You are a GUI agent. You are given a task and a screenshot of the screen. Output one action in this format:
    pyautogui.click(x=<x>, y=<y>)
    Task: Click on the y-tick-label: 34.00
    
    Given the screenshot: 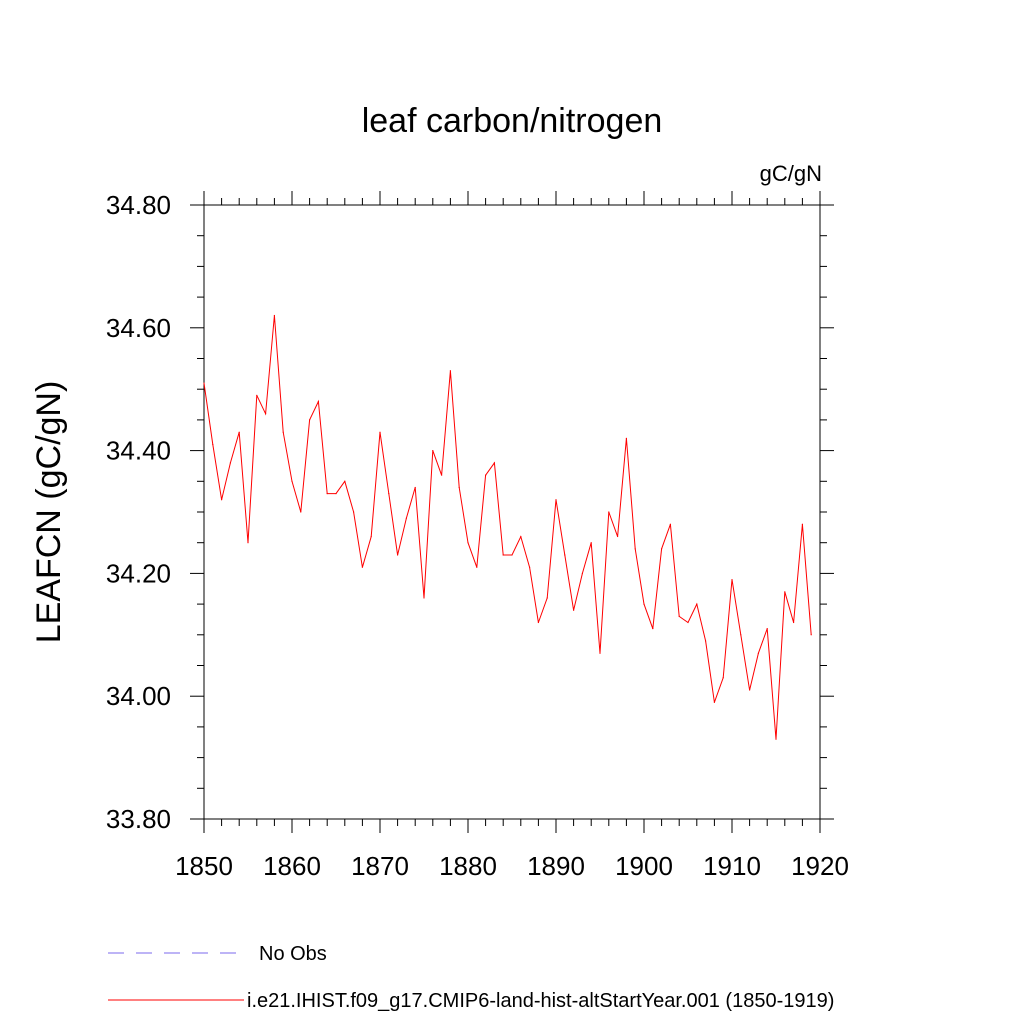 What is the action you would take?
    pyautogui.click(x=138, y=696)
    